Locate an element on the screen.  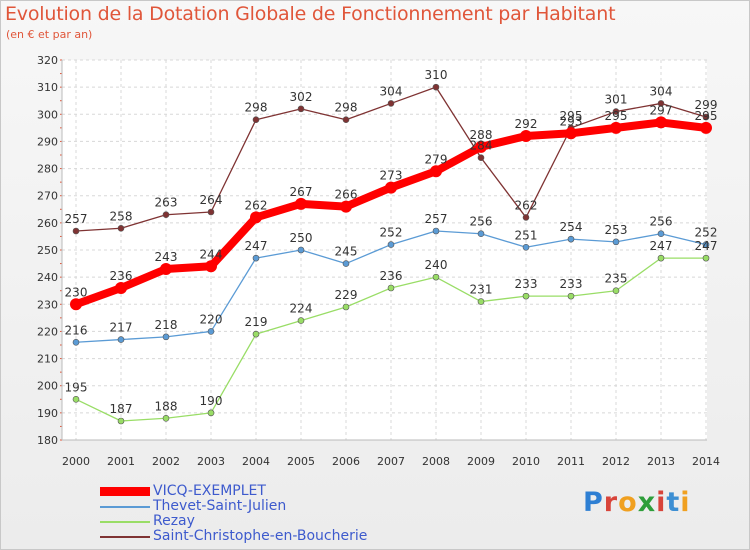
data-label: 236 is located at coordinates (391, 276).